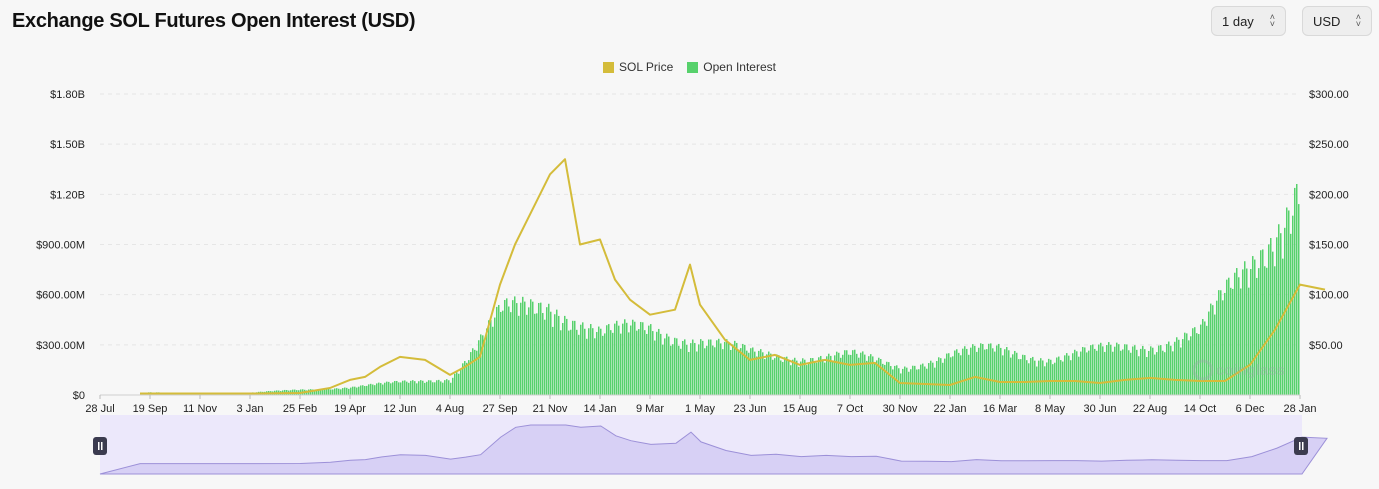 This screenshot has height=489, width=1379. I want to click on up-down-chevron-icon: ˄ ˅, so click(1272, 20).